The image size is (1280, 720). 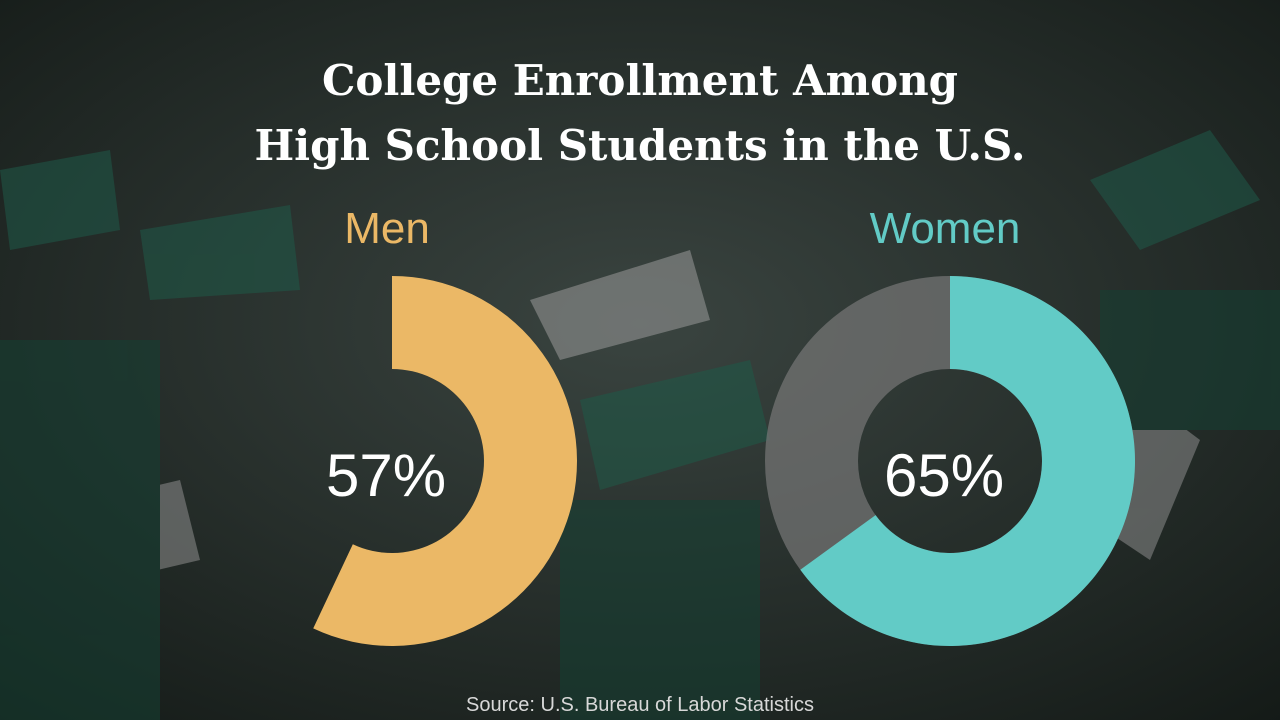 I want to click on donut-title: Men, so click(x=387, y=228).